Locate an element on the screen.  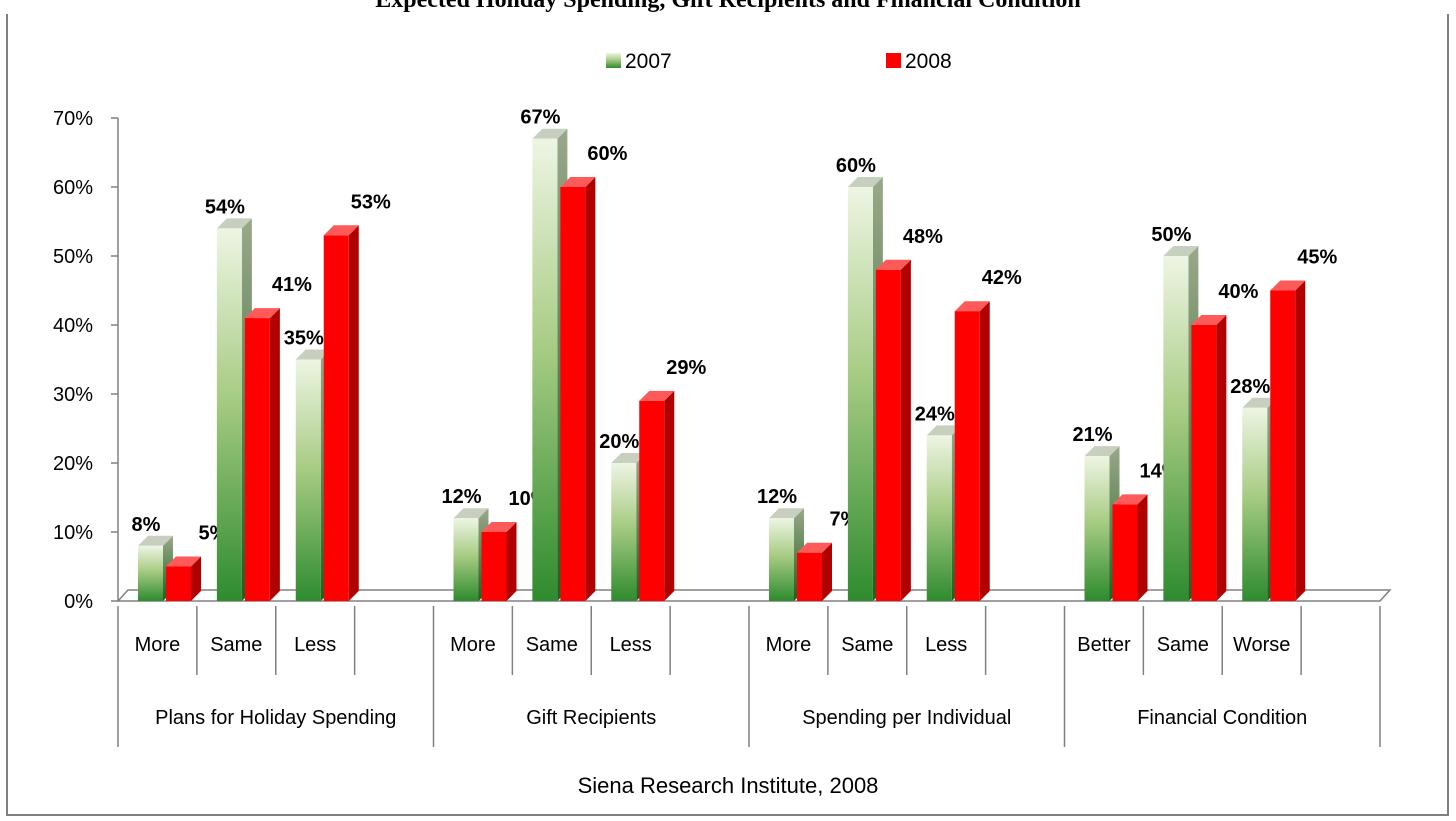
y-axis: 0% 10% 20% 30% 40% 50% 60% 70% is located at coordinates (86, 360).